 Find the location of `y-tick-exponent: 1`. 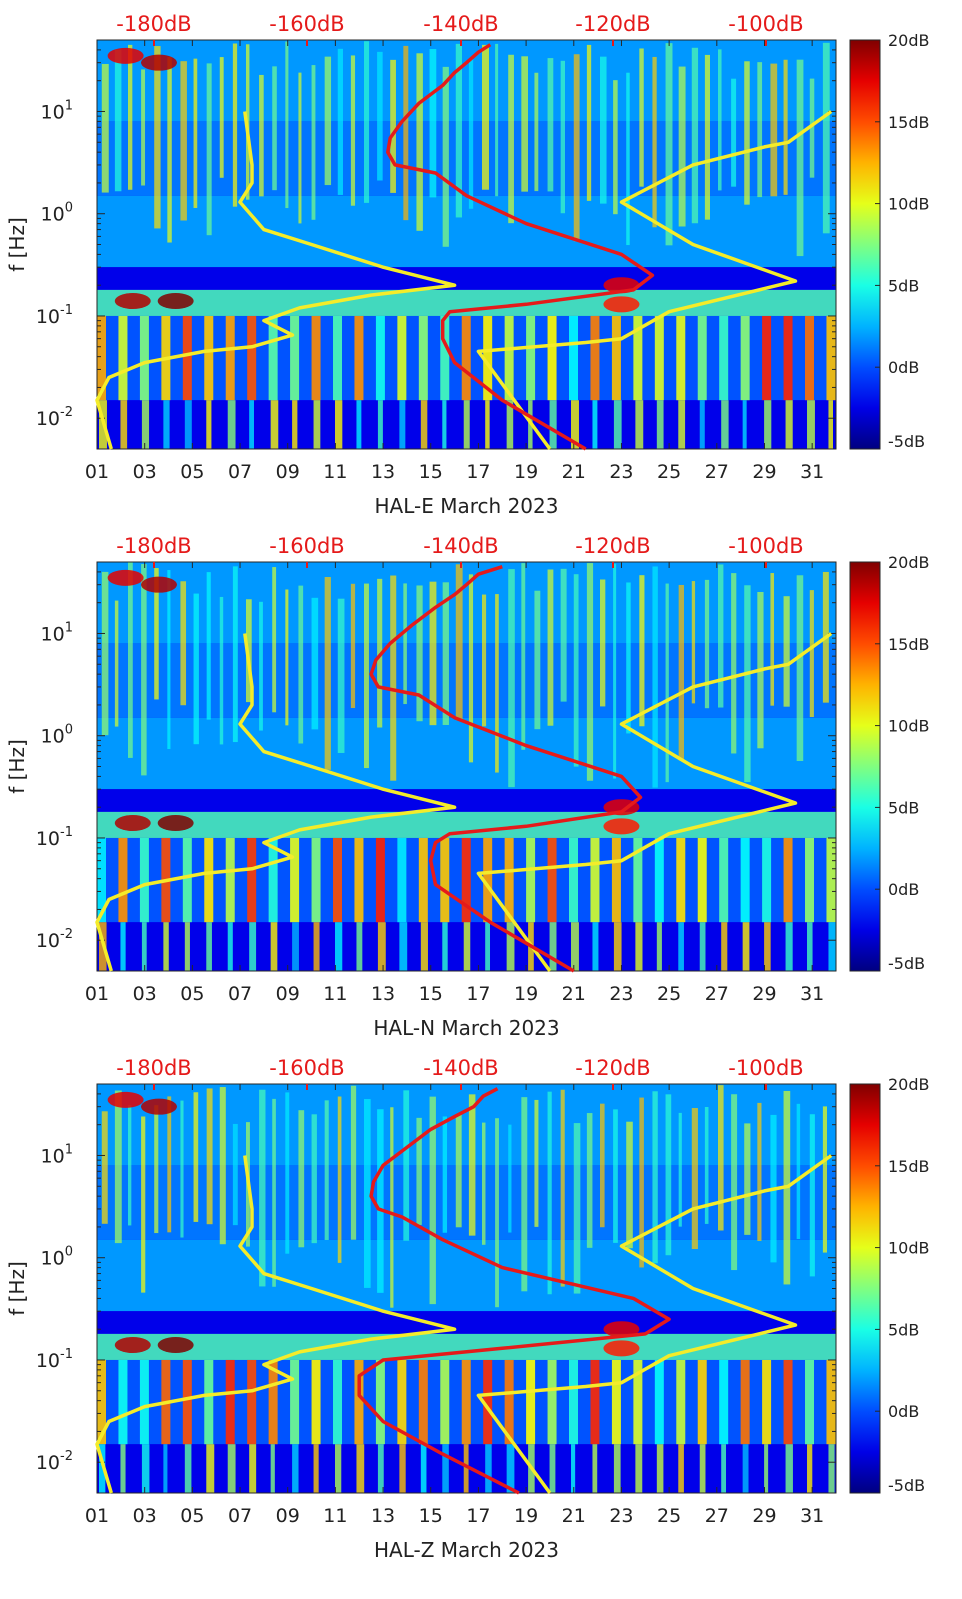

y-tick-exponent: 1 is located at coordinates (69, 105).